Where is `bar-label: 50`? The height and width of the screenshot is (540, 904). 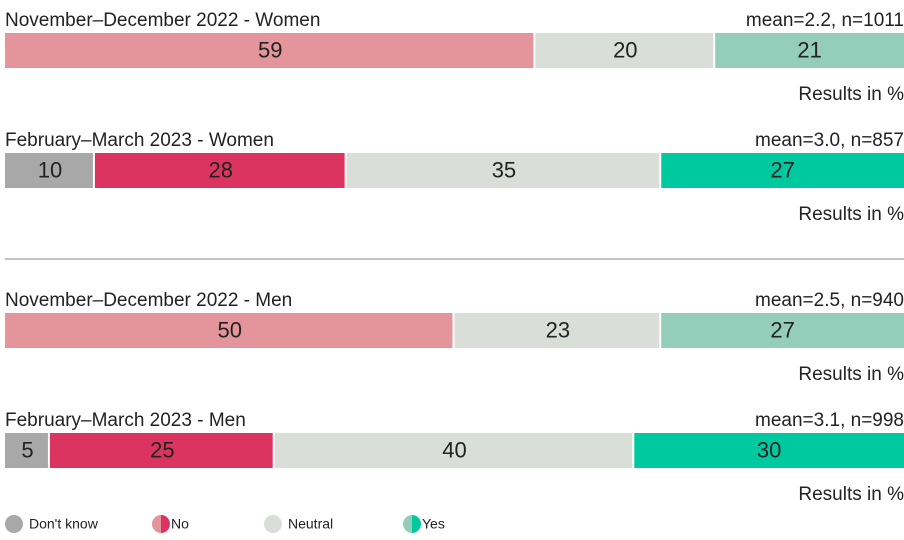 bar-label: 50 is located at coordinates (230, 329).